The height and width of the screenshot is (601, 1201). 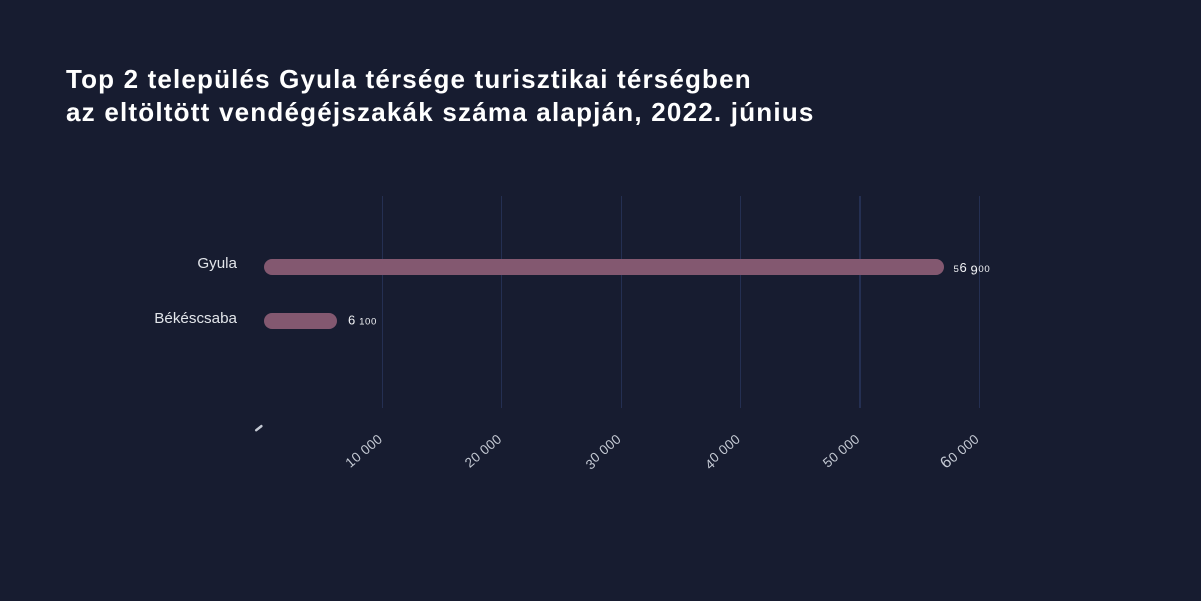 I want to click on svg-text: 30 000, so click(x=603, y=451).